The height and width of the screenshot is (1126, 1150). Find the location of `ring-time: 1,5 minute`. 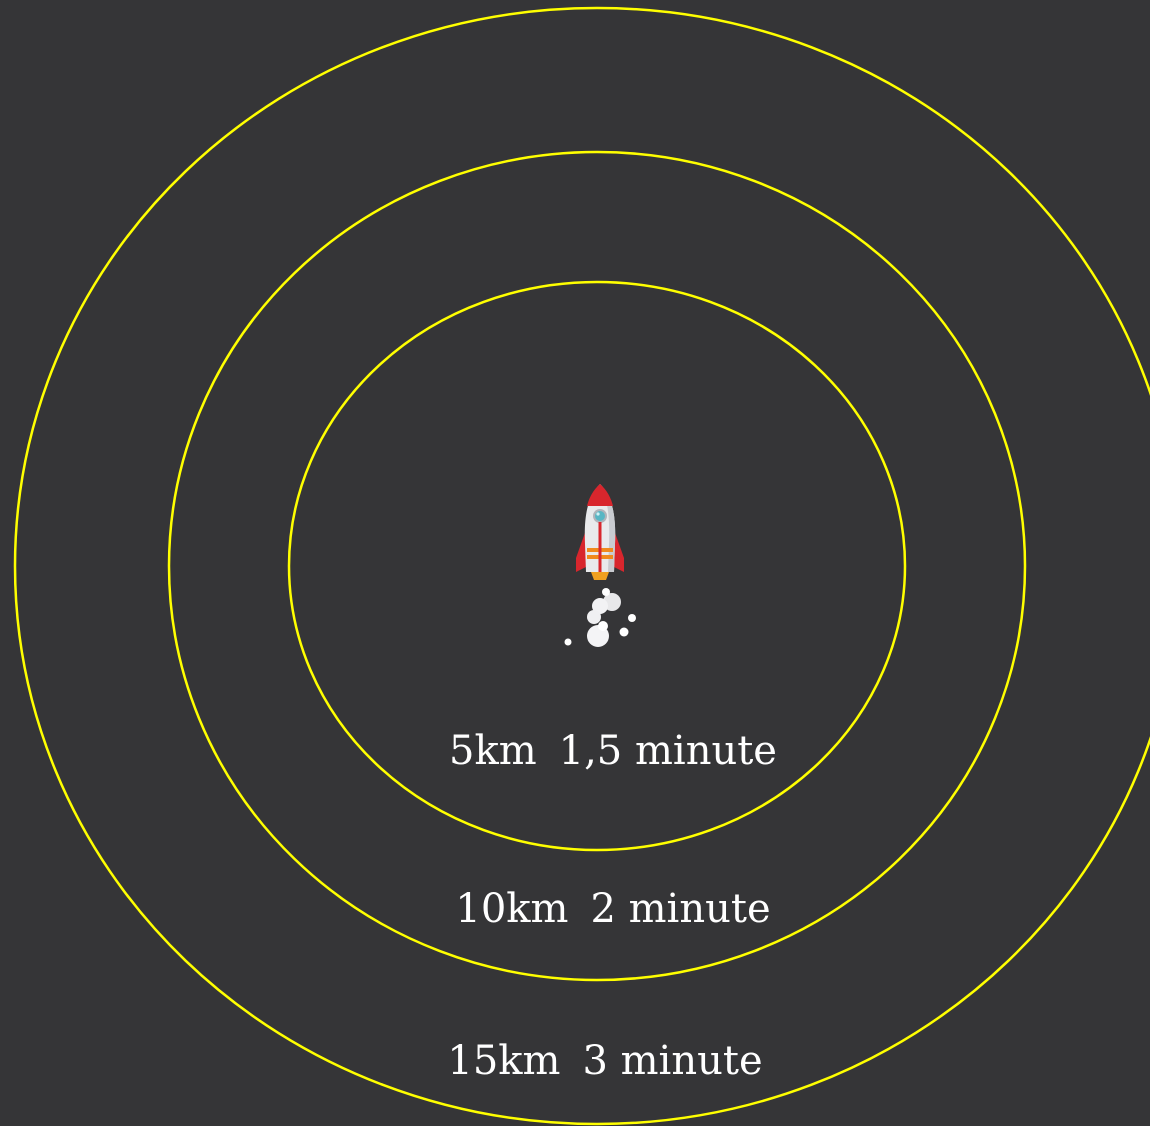

ring-time: 1,5 minute is located at coordinates (667, 751).